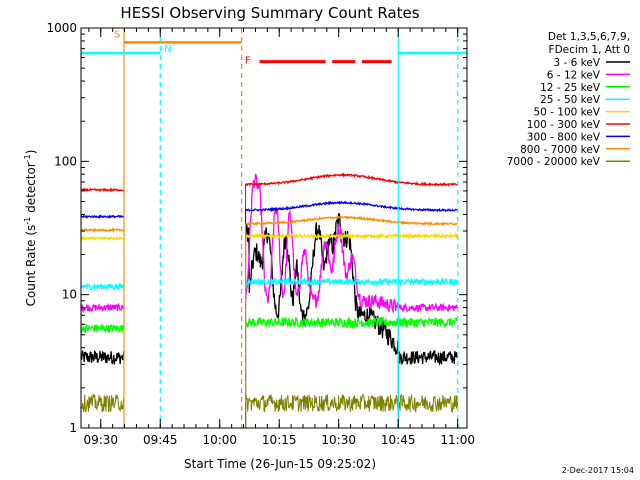 This screenshot has width=640, height=480. I want to click on x-tick-label: 10:00, so click(219, 440).